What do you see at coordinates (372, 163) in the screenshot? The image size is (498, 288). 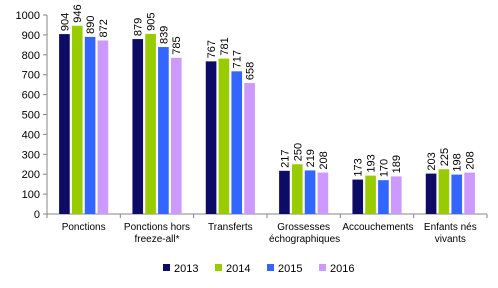 I see `value-label: 193` at bounding box center [372, 163].